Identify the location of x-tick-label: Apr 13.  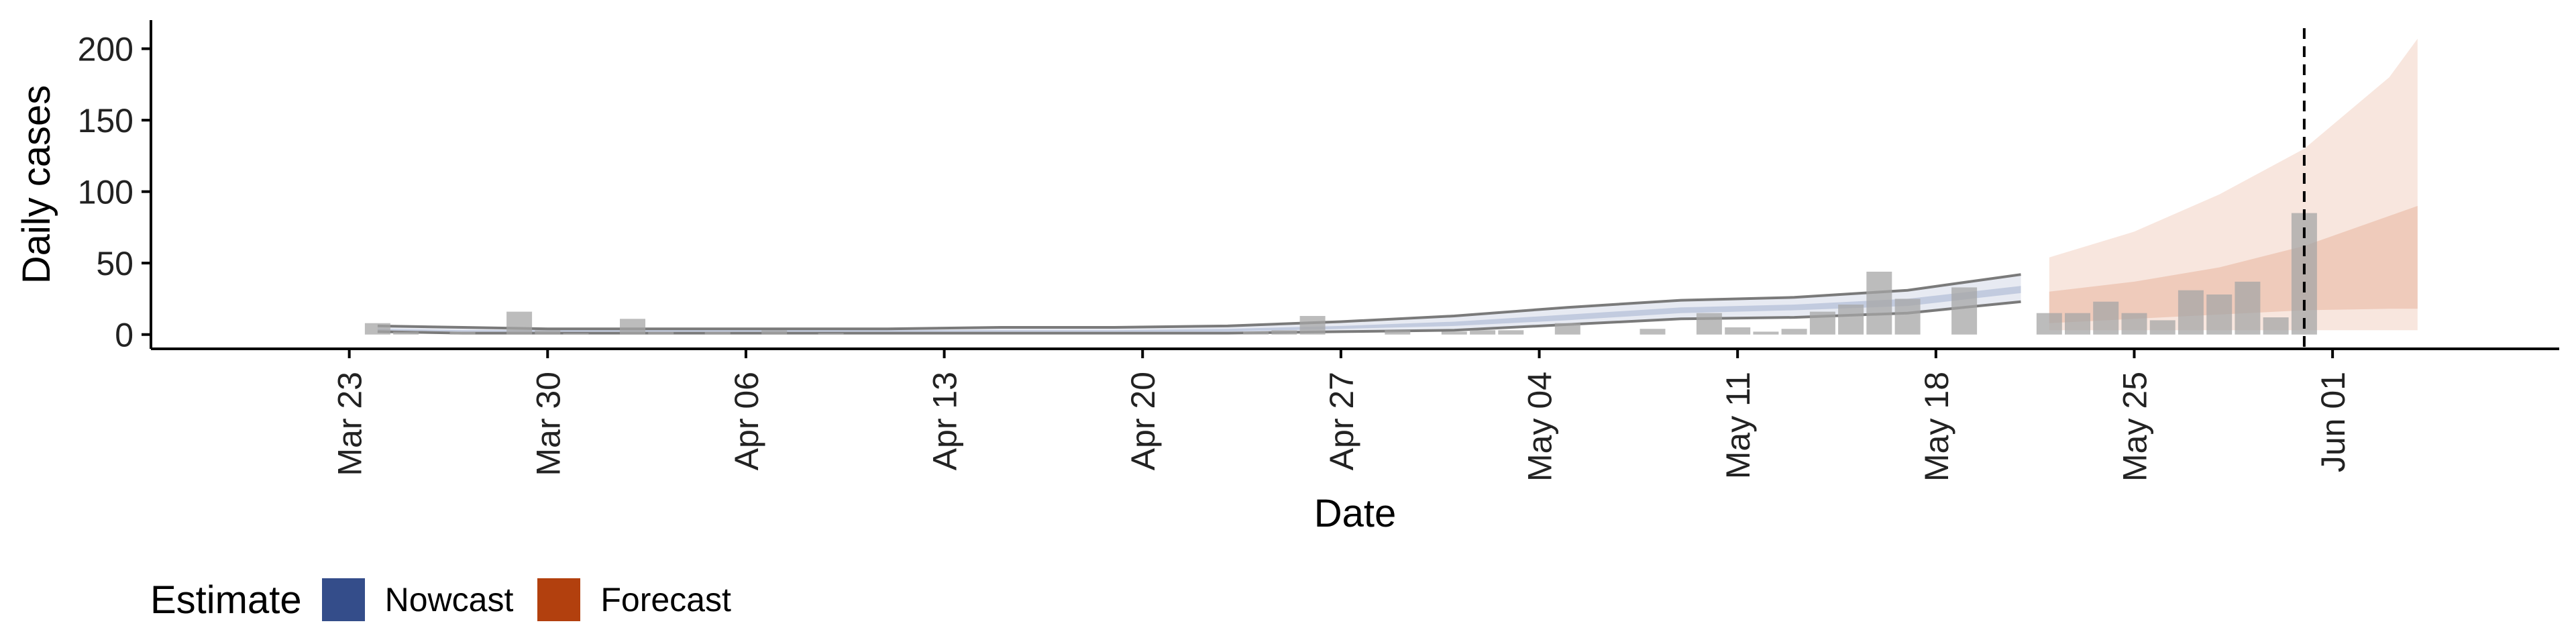
(945, 421).